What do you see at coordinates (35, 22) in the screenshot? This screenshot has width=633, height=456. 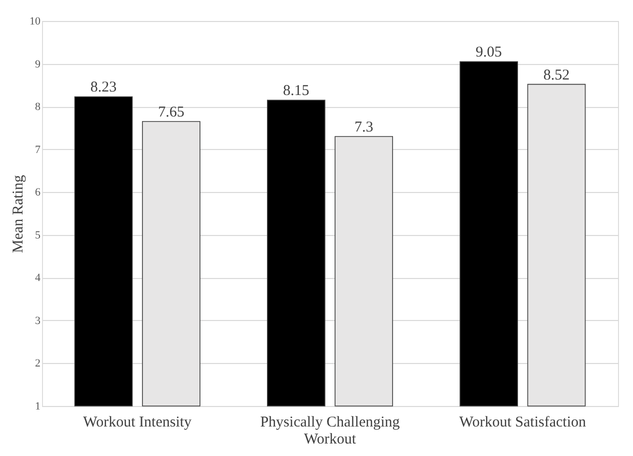 I see `y-tick-label: 10` at bounding box center [35, 22].